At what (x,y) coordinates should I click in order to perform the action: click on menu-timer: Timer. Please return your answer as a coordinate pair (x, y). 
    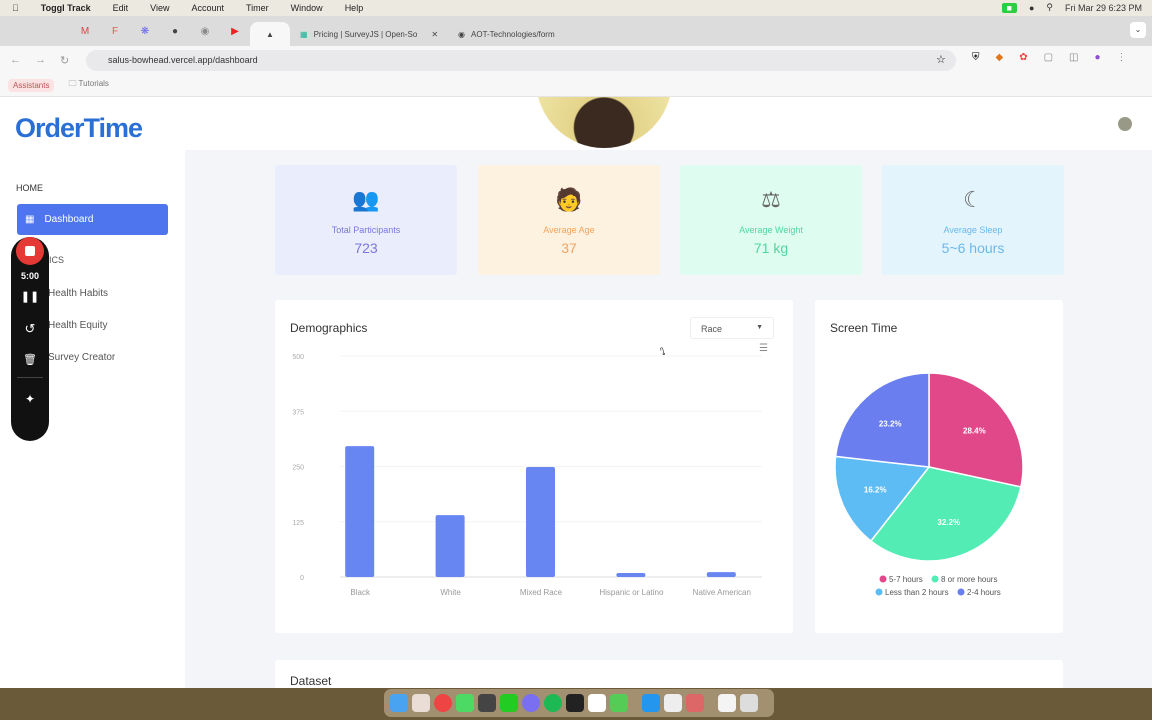
    Looking at the image, I should click on (254, 8).